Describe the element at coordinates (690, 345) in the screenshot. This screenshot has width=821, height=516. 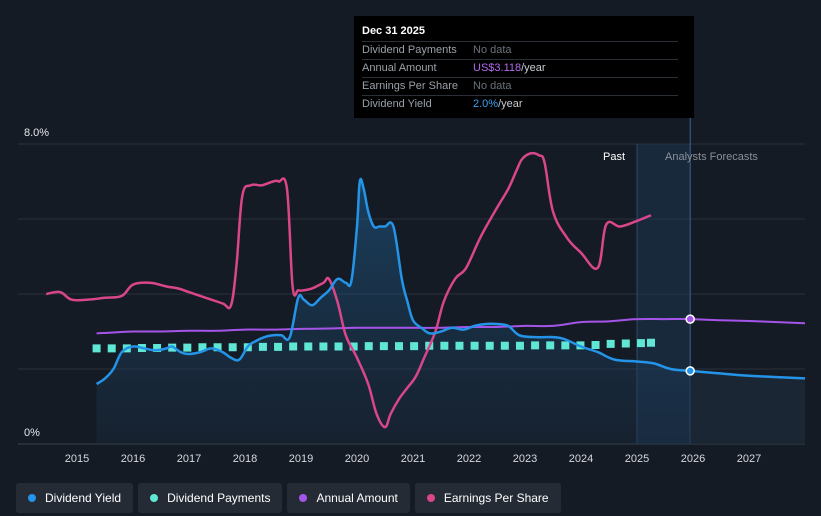
I see `hover-markers` at that location.